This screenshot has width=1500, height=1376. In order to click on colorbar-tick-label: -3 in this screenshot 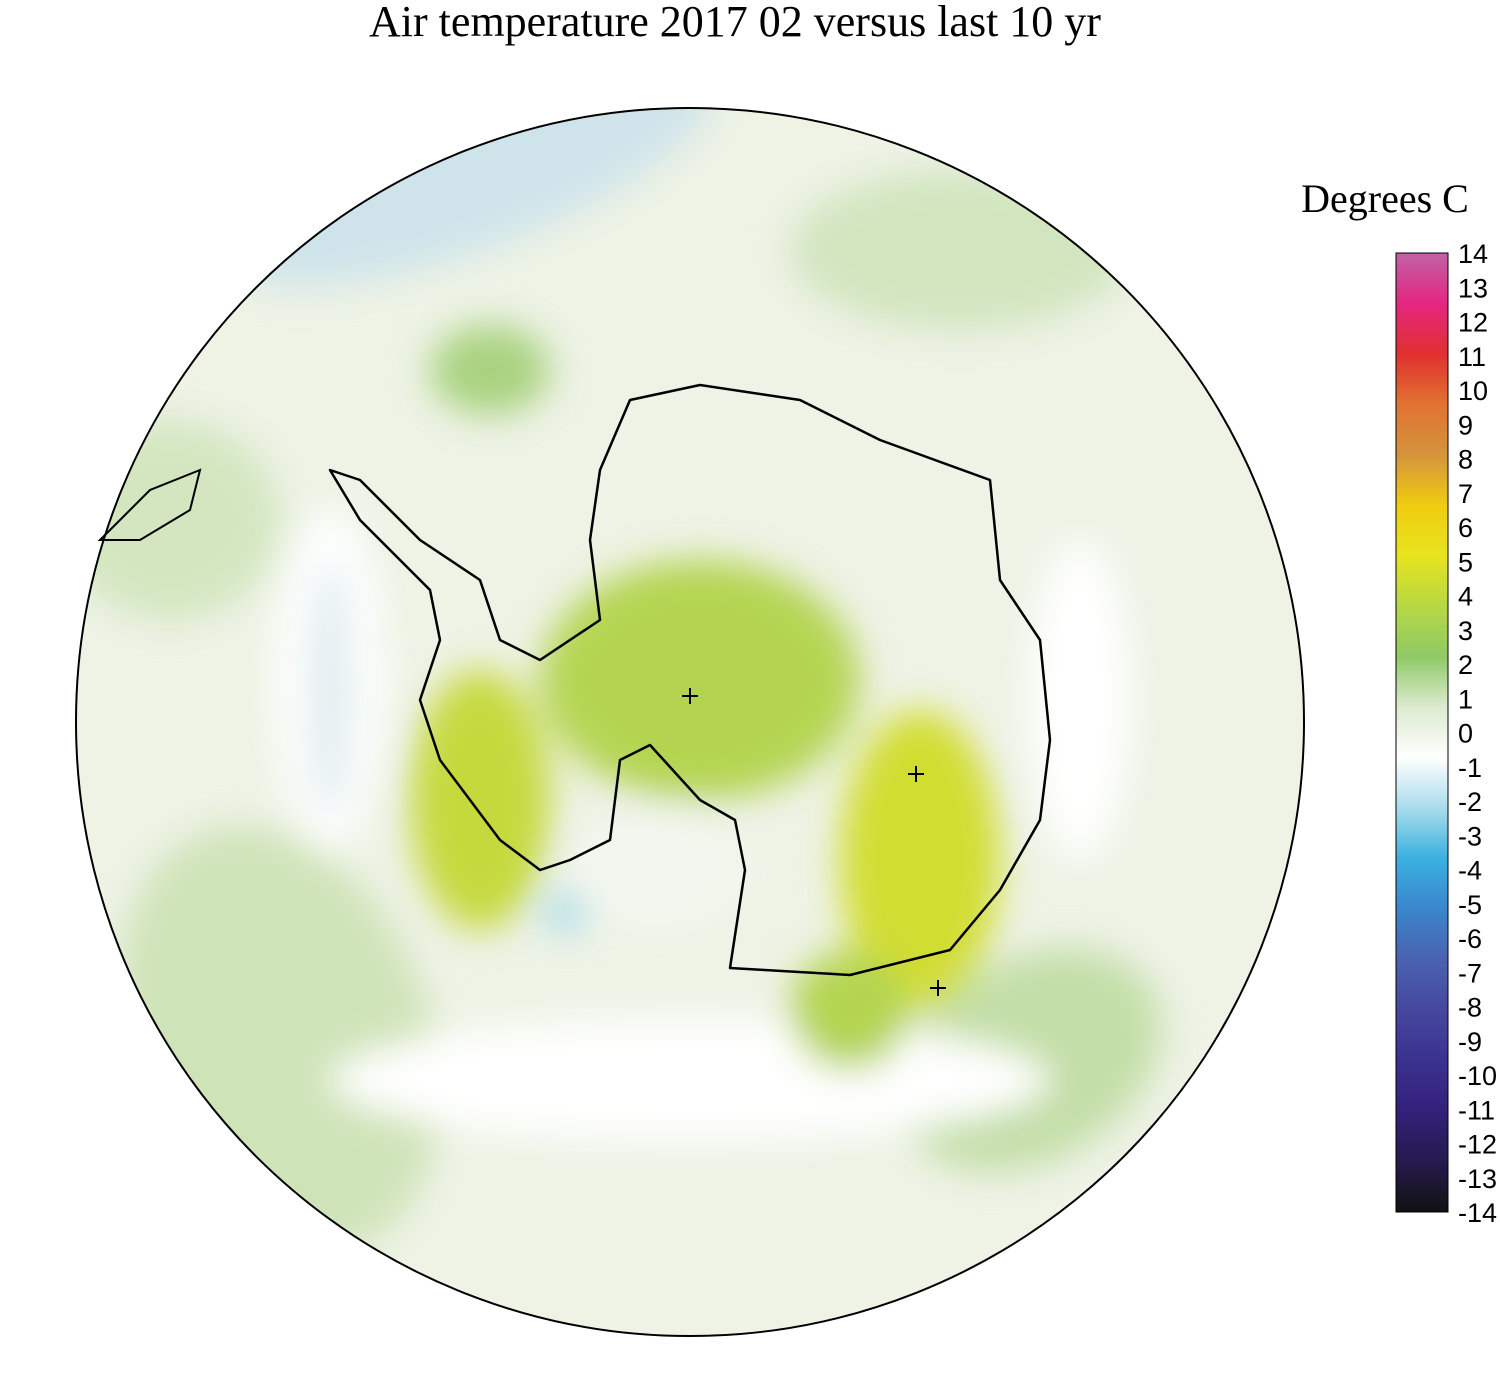, I will do `click(1470, 836)`.